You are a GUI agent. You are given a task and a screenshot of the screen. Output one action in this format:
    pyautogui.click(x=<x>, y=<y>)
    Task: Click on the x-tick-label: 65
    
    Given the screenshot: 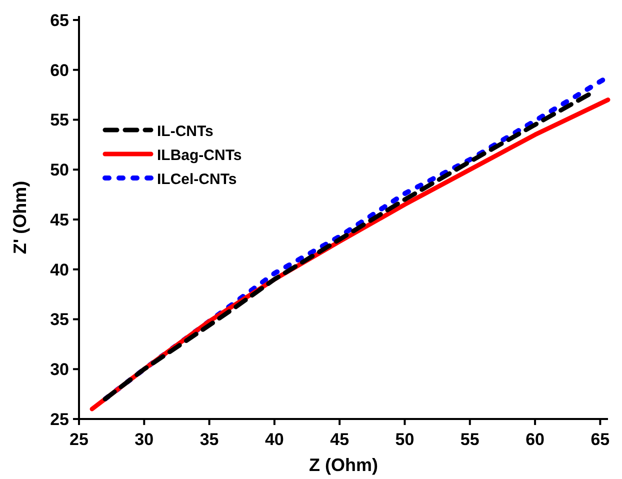 What is the action you would take?
    pyautogui.click(x=600, y=439)
    